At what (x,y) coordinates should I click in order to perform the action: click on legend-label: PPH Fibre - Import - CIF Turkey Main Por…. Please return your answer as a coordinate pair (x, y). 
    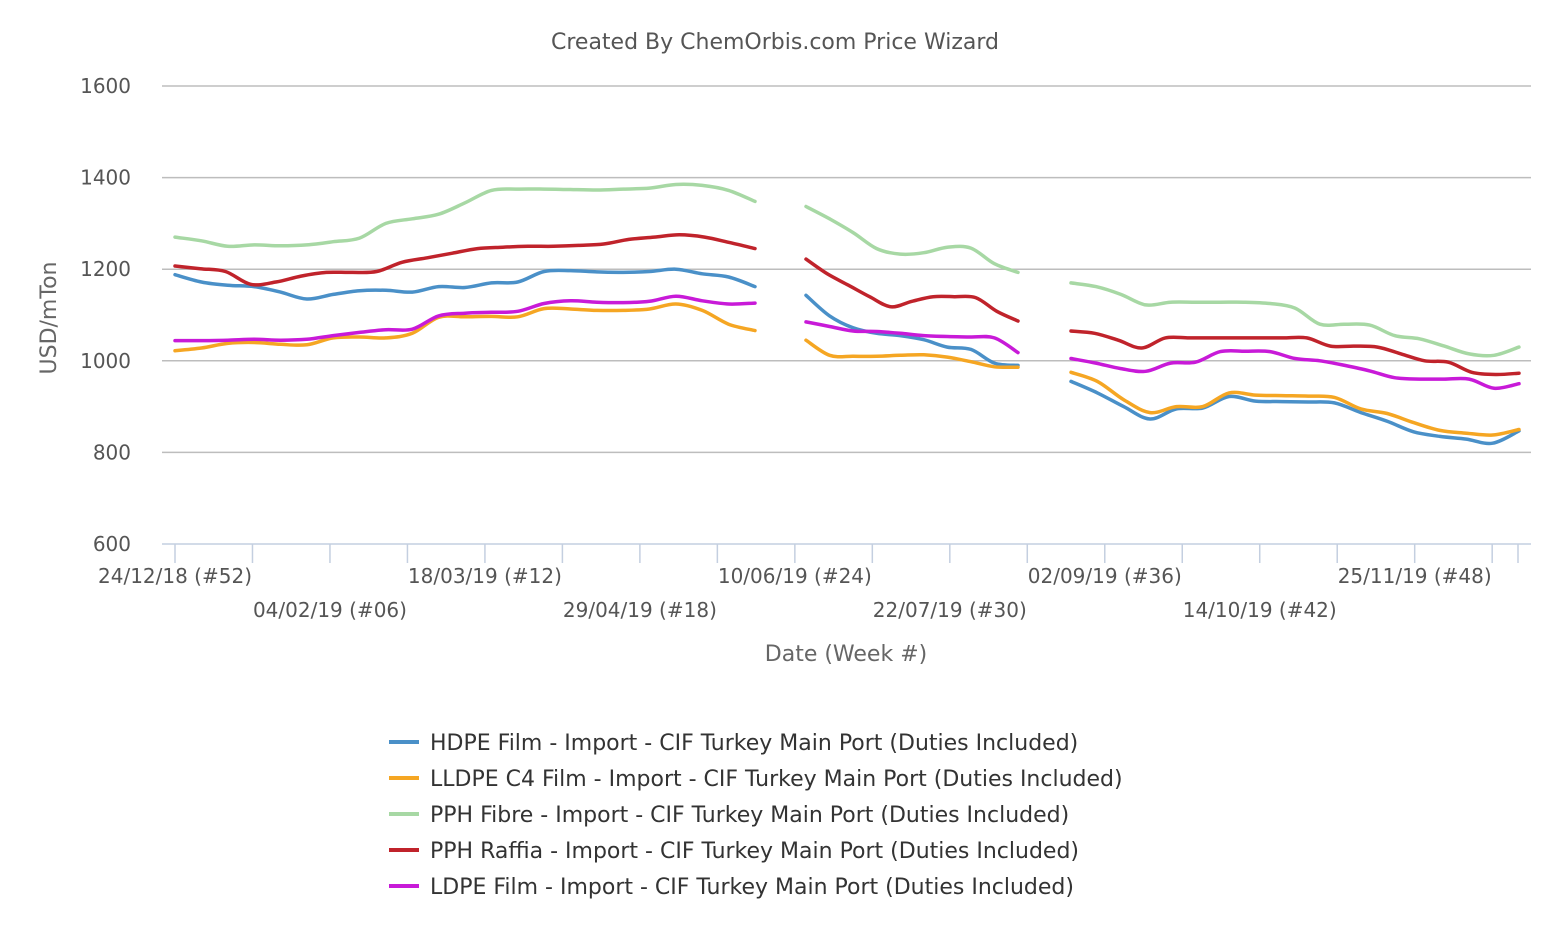
    Looking at the image, I should click on (749, 815).